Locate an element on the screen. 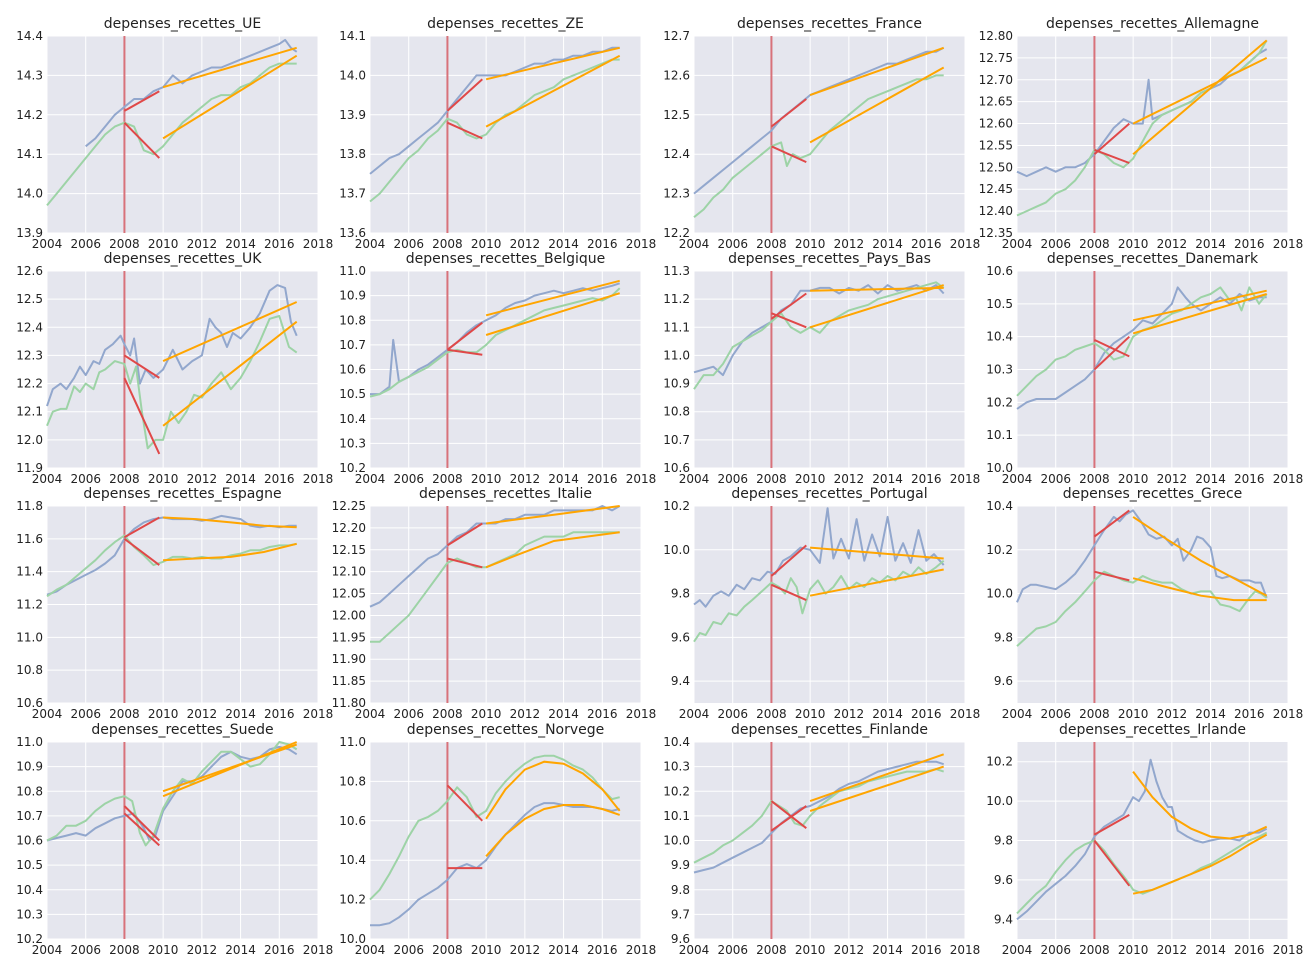 The width and height of the screenshot is (1305, 965). y-tick-label: 12.15 is located at coordinates (349, 550).